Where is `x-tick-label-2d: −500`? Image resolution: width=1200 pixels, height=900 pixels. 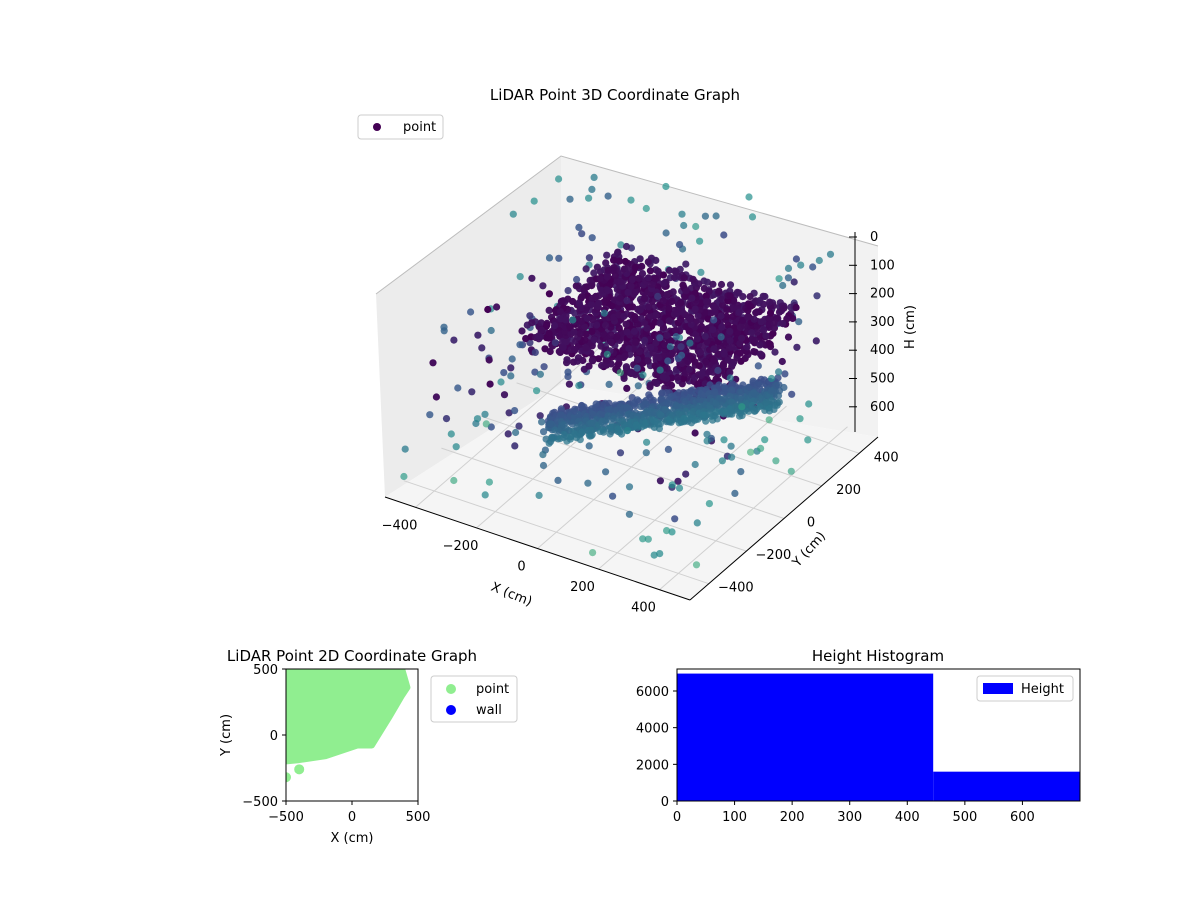 x-tick-label-2d: −500 is located at coordinates (286, 817).